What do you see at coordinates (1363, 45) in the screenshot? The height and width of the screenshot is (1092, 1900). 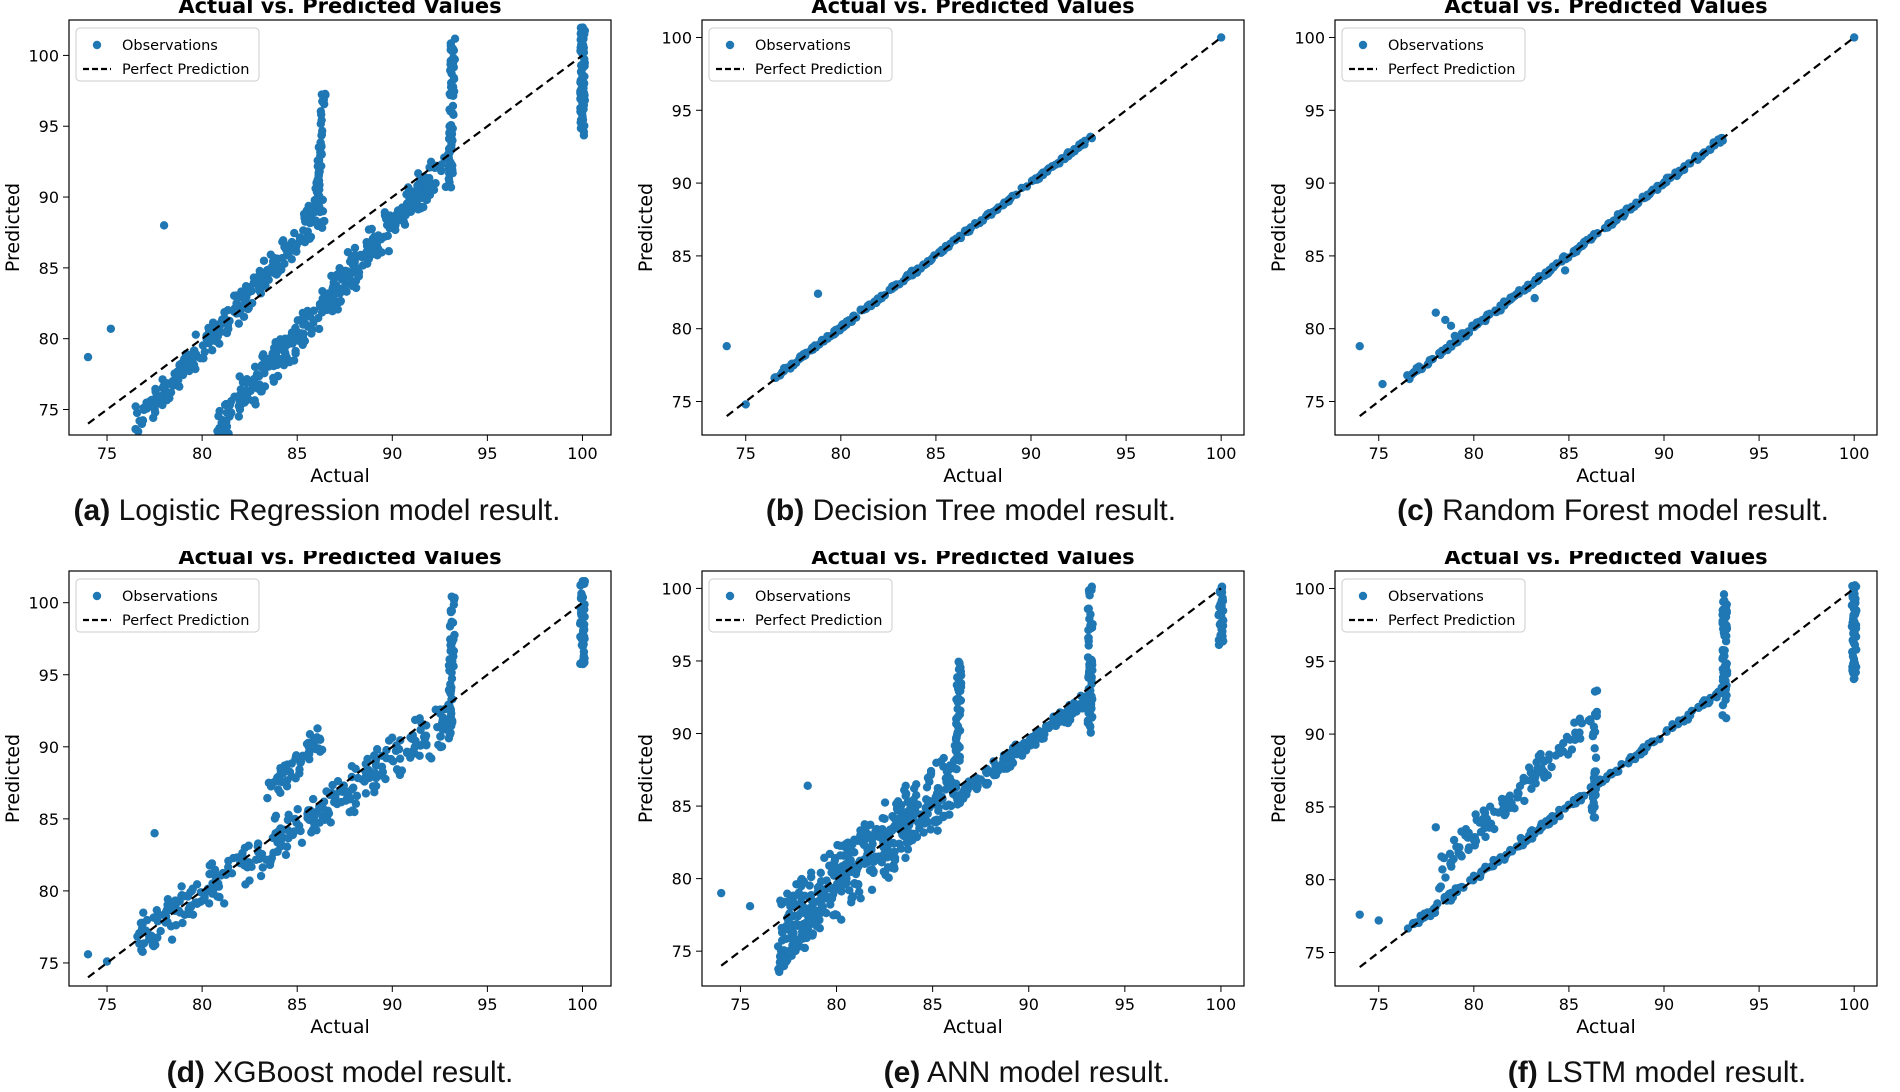 I see `legend-marker-observations` at bounding box center [1363, 45].